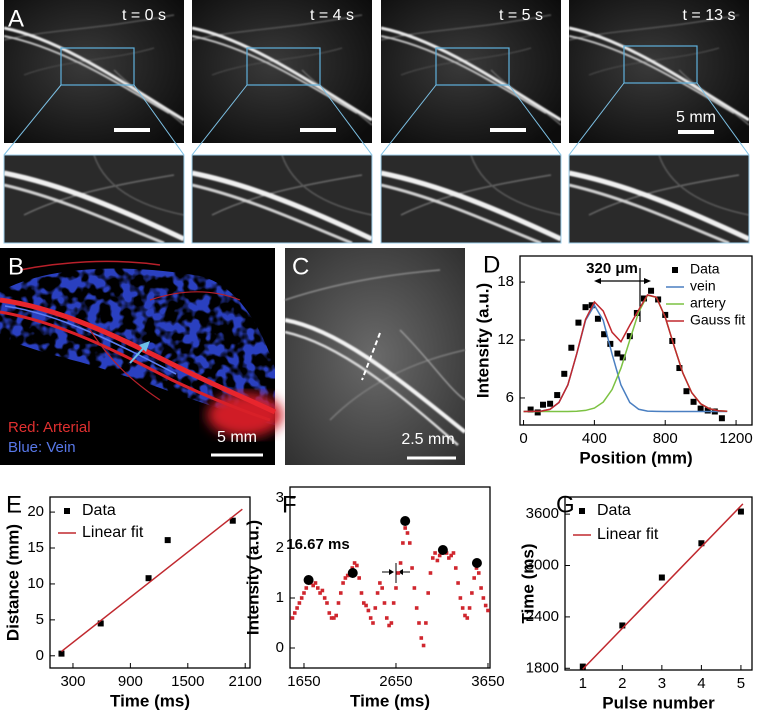  I want to click on time-label: t = 4 s, so click(332, 15).